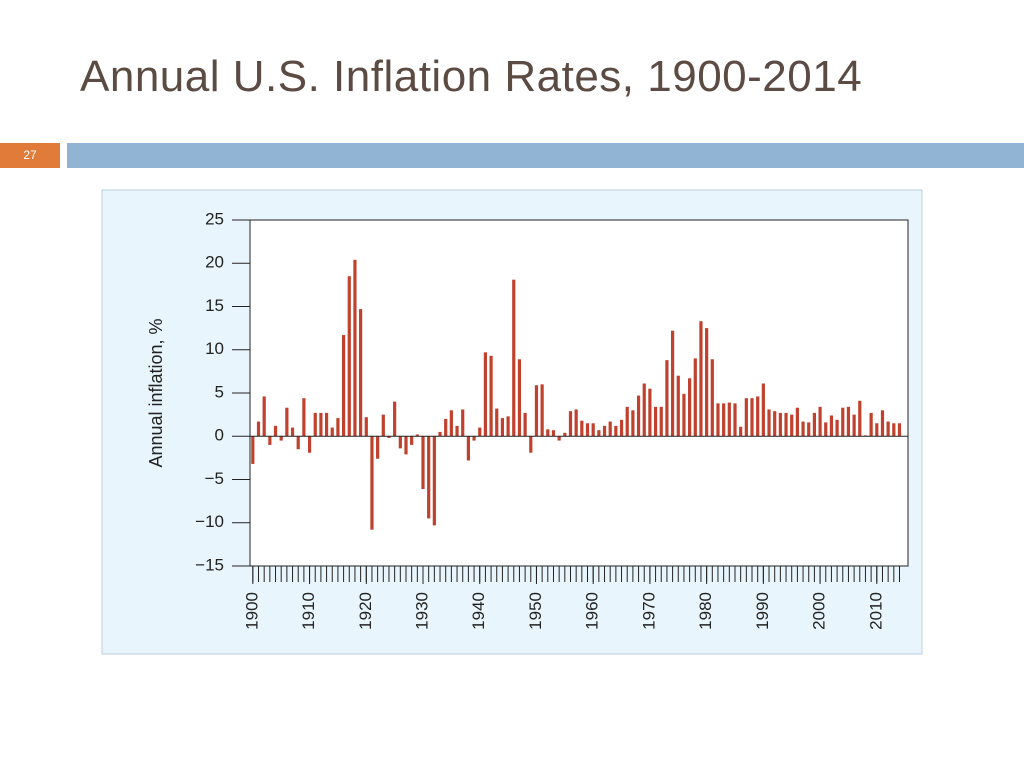 The height and width of the screenshot is (768, 1024). I want to click on y-tick-label: 25, so click(214, 218).